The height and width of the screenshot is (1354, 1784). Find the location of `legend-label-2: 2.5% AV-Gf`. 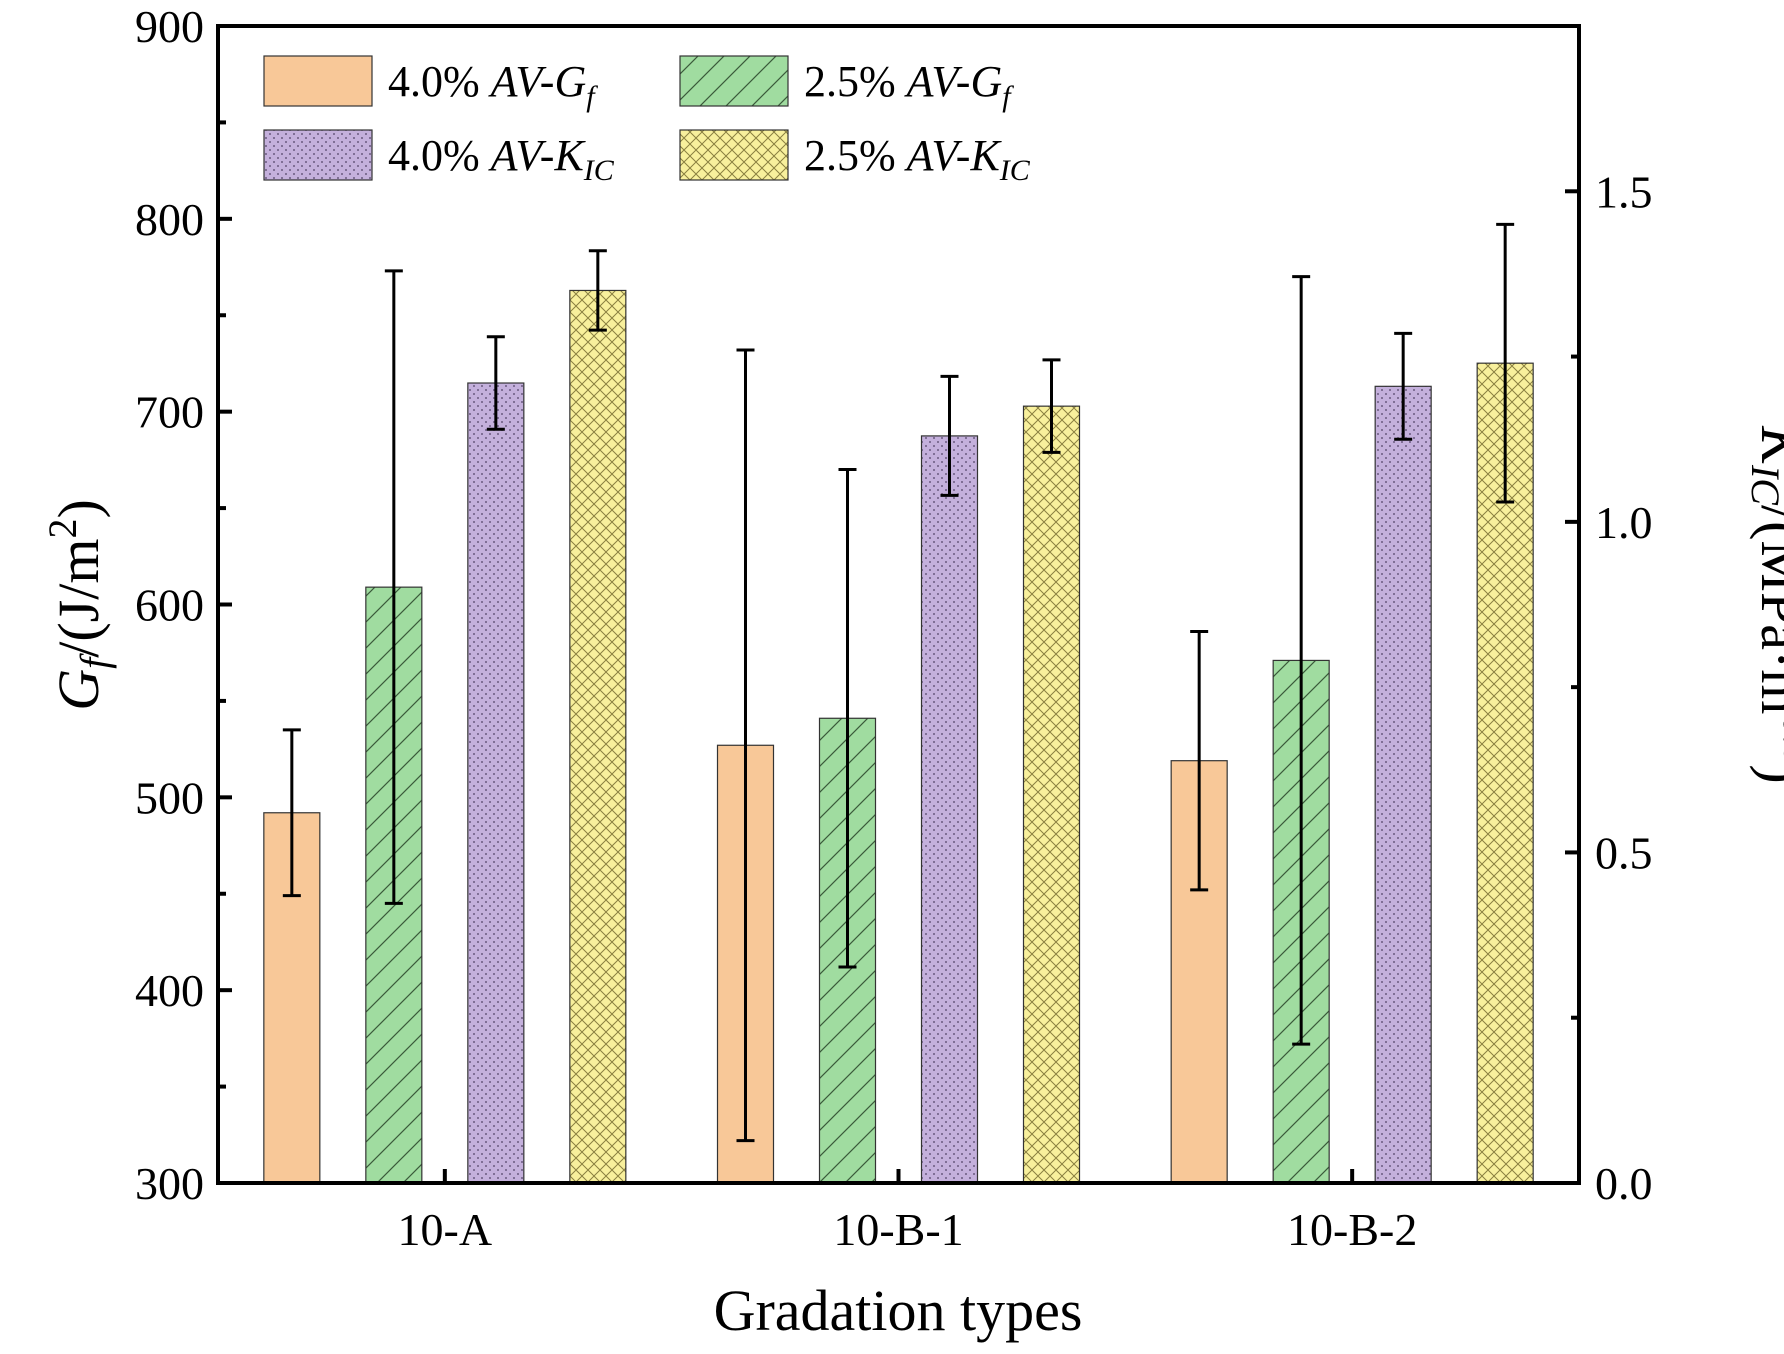

legend-label-2: 2.5% AV-Gf is located at coordinates (909, 85).